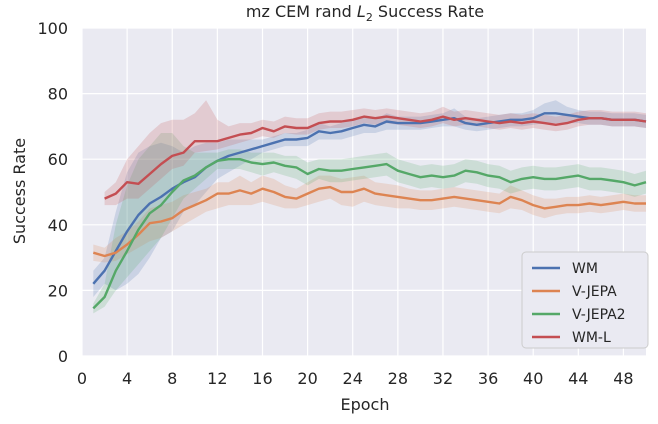 The image size is (658, 424). I want to click on x-tick-labels: 0 4 8 12 16 20 24 28 32 36 40 44 48, so click(355, 378).